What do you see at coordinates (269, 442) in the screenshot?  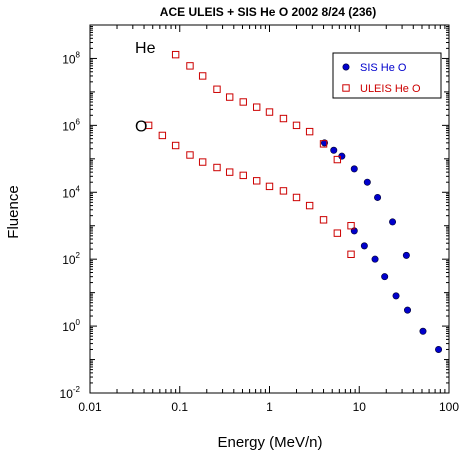 I see `x-axis-label: Energy (MeV/n)` at bounding box center [269, 442].